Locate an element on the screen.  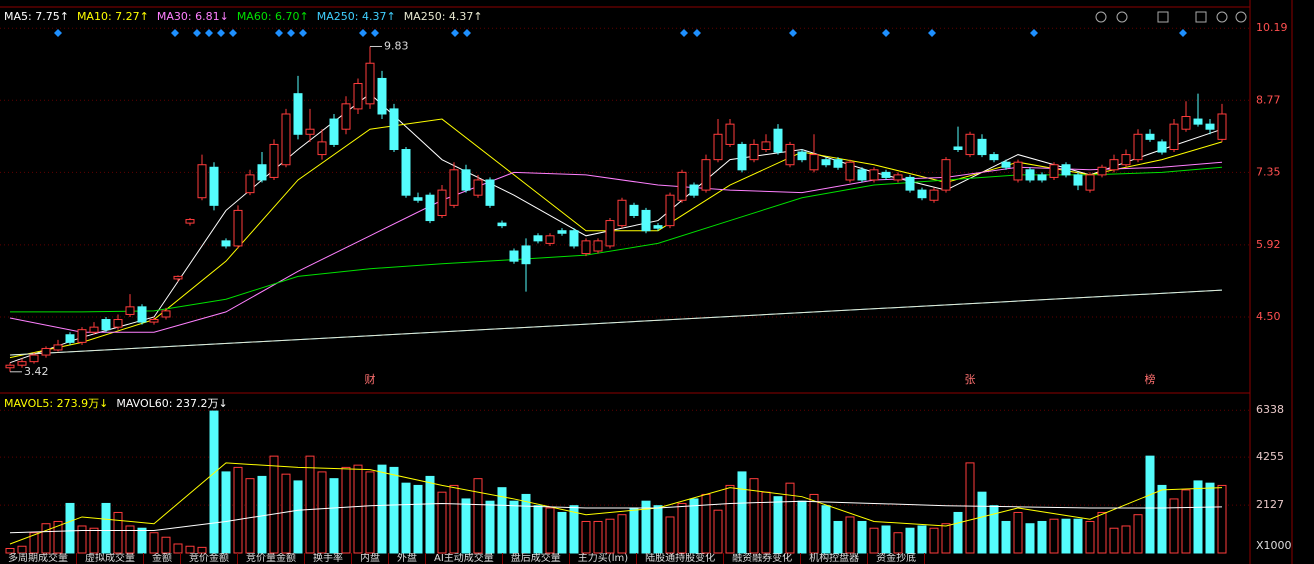
tab: AI主动成交量 is located at coordinates (464, 558).